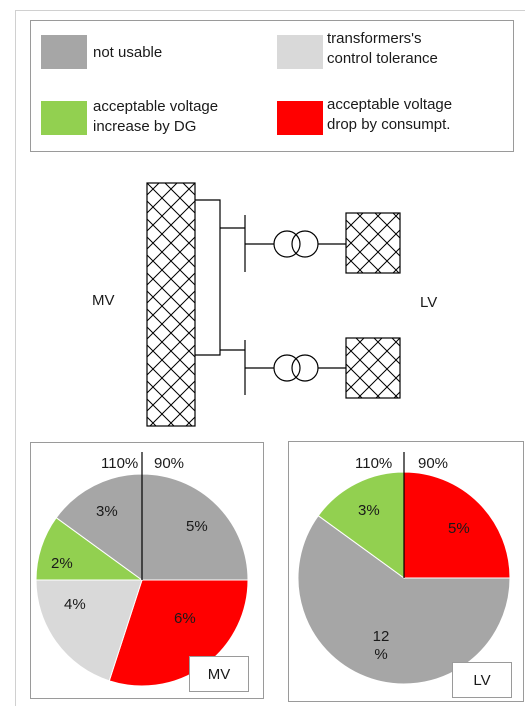 The image size is (525, 715). I want to click on legend-swatch-control-tolerance, so click(300, 52).